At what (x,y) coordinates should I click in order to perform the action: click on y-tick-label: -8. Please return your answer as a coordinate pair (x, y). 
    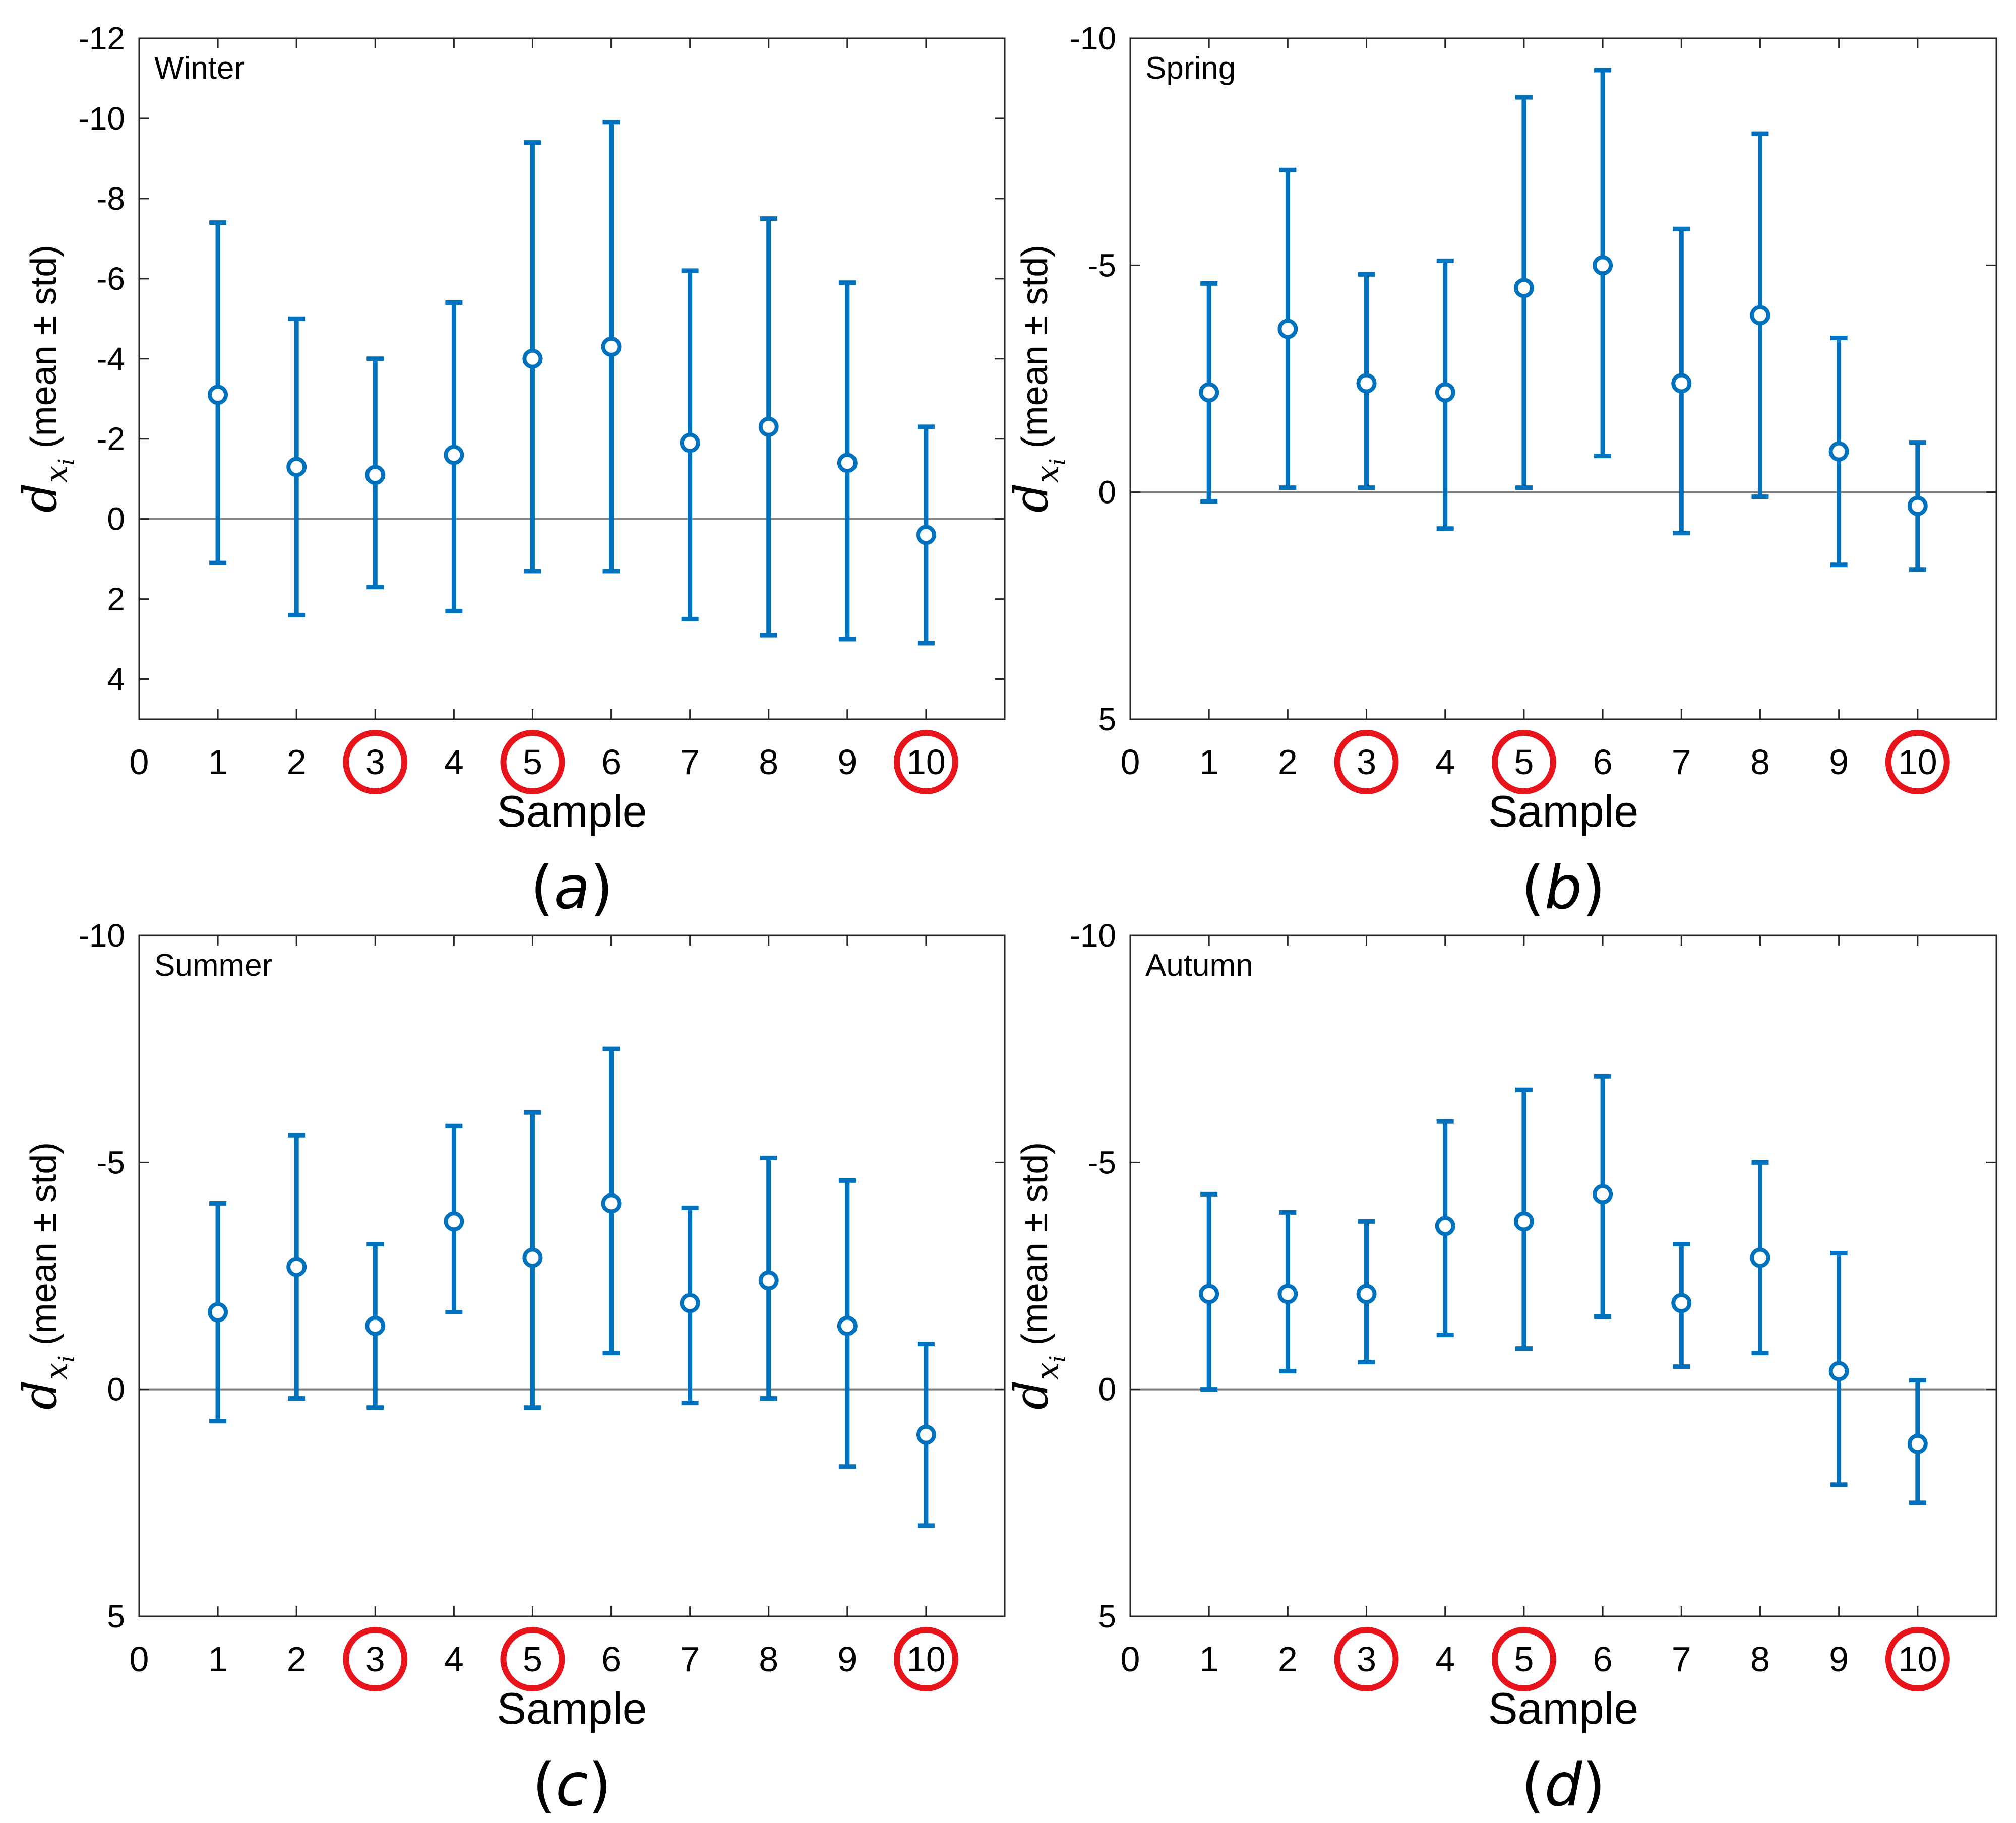
    Looking at the image, I should click on (110, 198).